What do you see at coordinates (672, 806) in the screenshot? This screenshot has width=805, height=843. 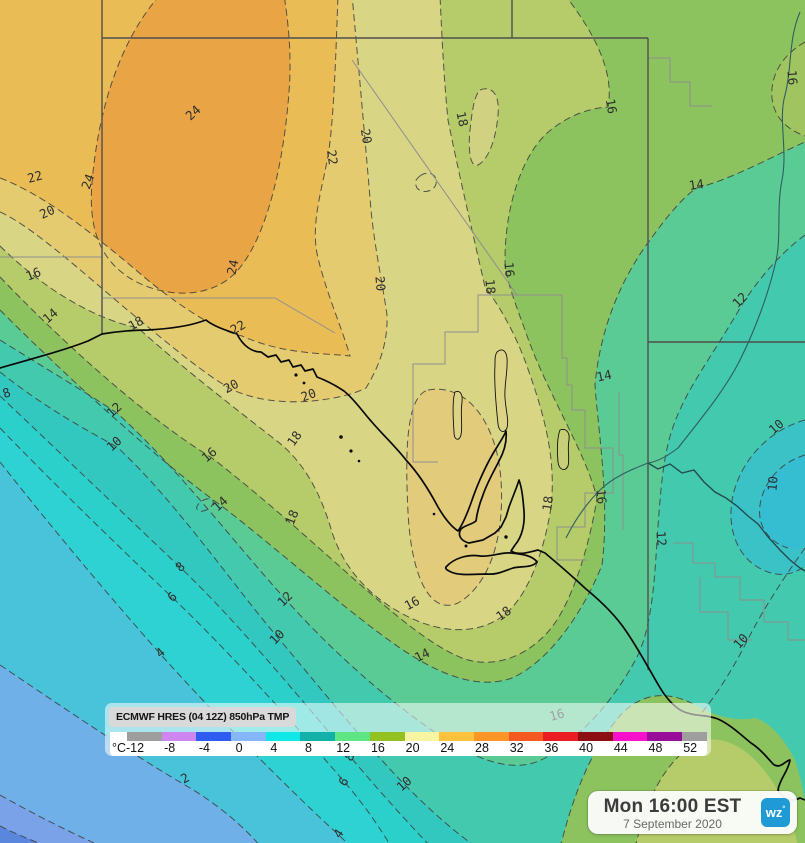 I see `timestamp-time: Mon 16:00 EST` at bounding box center [672, 806].